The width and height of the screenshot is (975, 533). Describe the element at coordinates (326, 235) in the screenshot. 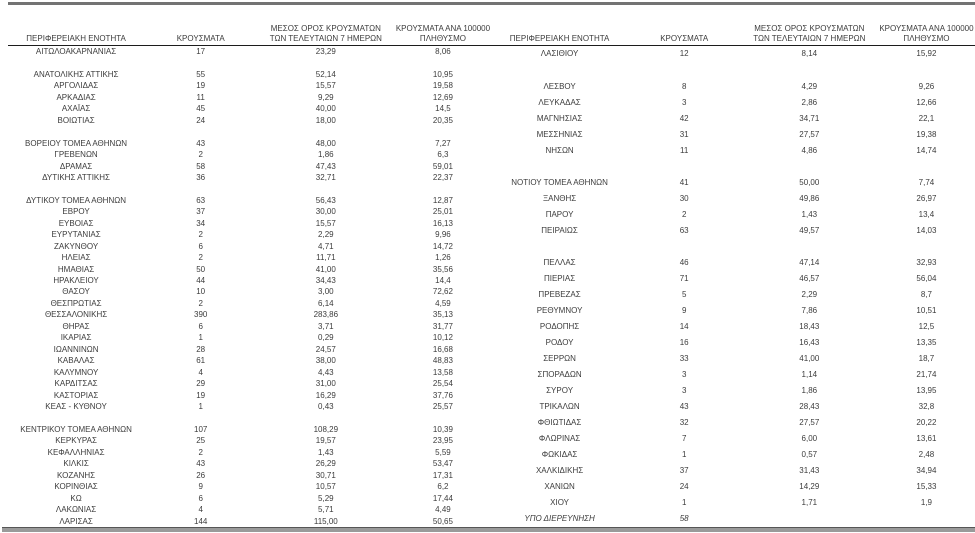

I see `cell-avg7: 2,29` at that location.